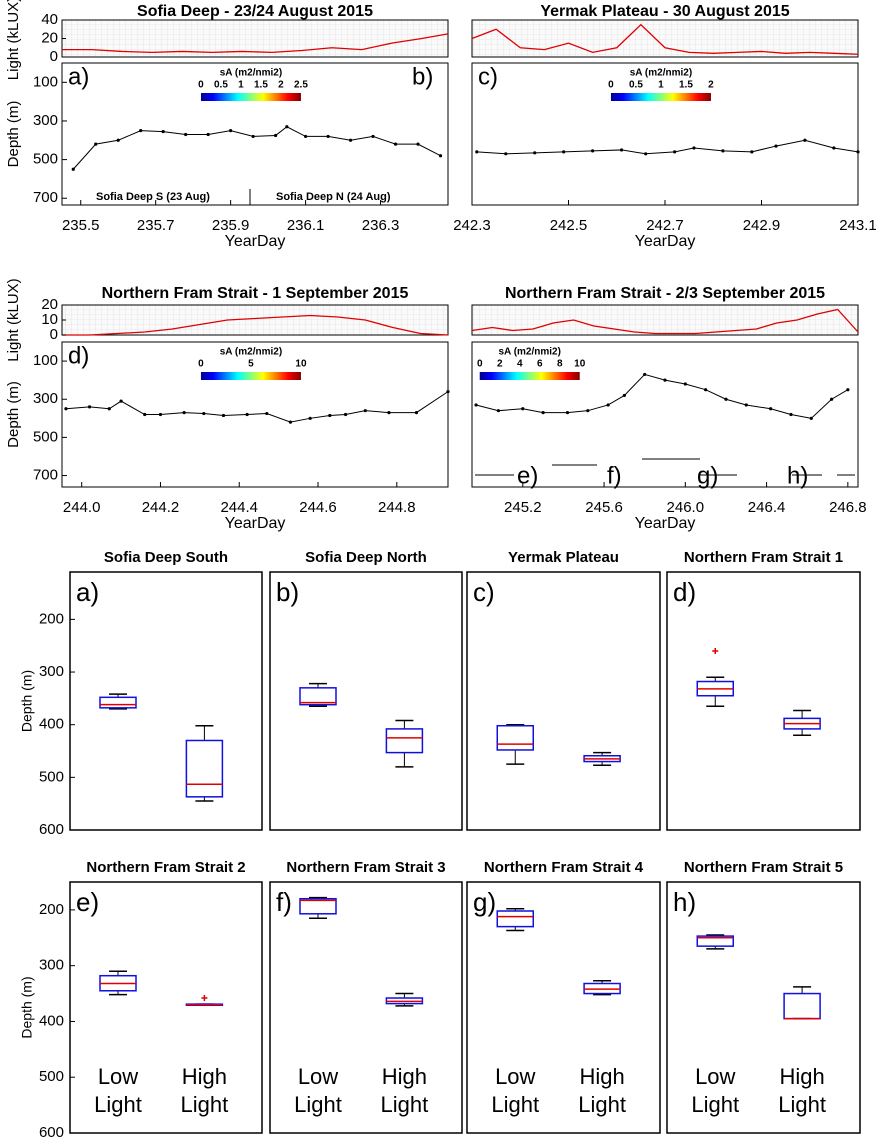 The width and height of the screenshot is (883, 1140). Describe the element at coordinates (118, 1090) in the screenshot. I see `x-tick-label: Low Light` at that location.